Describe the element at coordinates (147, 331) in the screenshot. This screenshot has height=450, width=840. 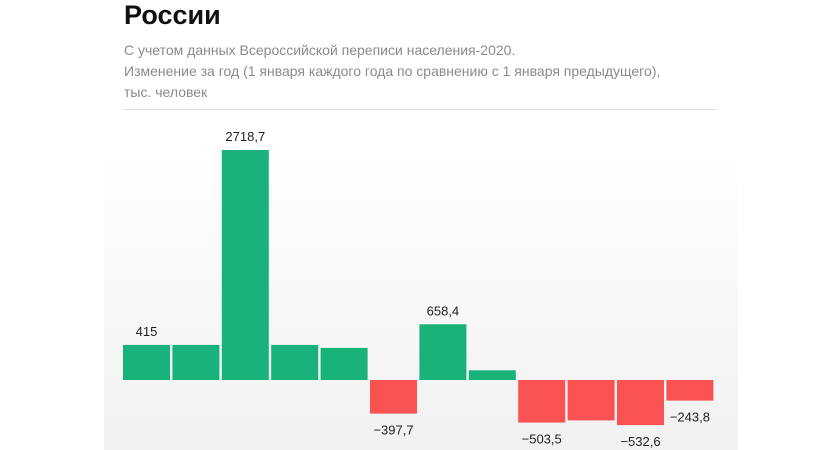
I see `value-label-1: 415` at that location.